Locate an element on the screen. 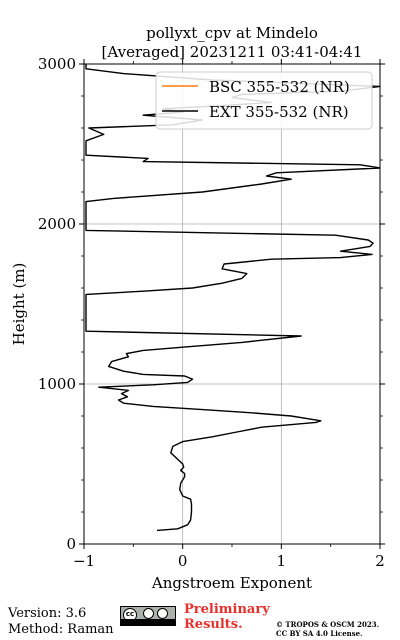 The width and height of the screenshot is (400, 640). legend: BSC 355-532 (NR) EXT 355-532 (NR) is located at coordinates (264, 100).